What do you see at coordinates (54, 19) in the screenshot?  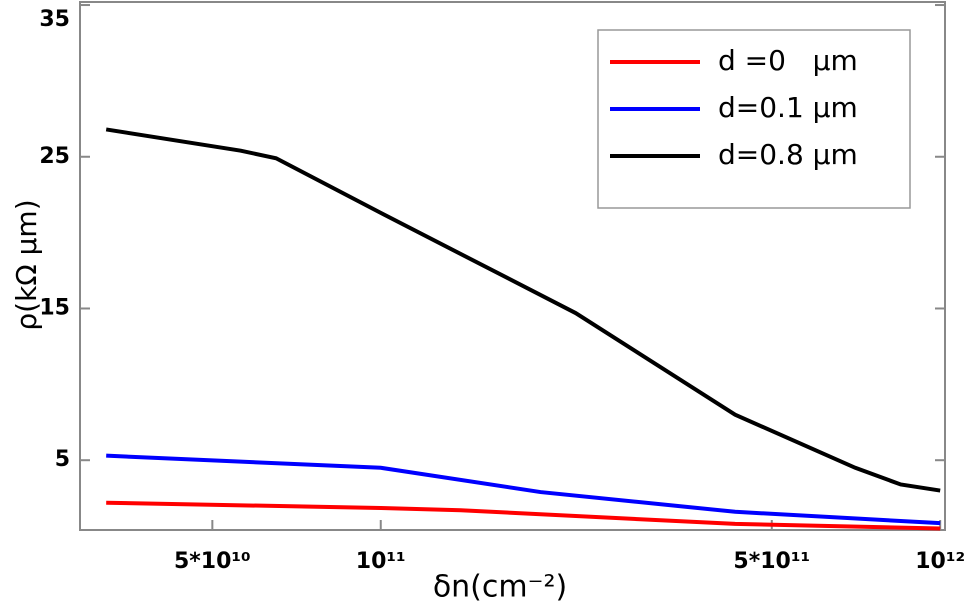 I see `y-tick-label: 35` at bounding box center [54, 19].